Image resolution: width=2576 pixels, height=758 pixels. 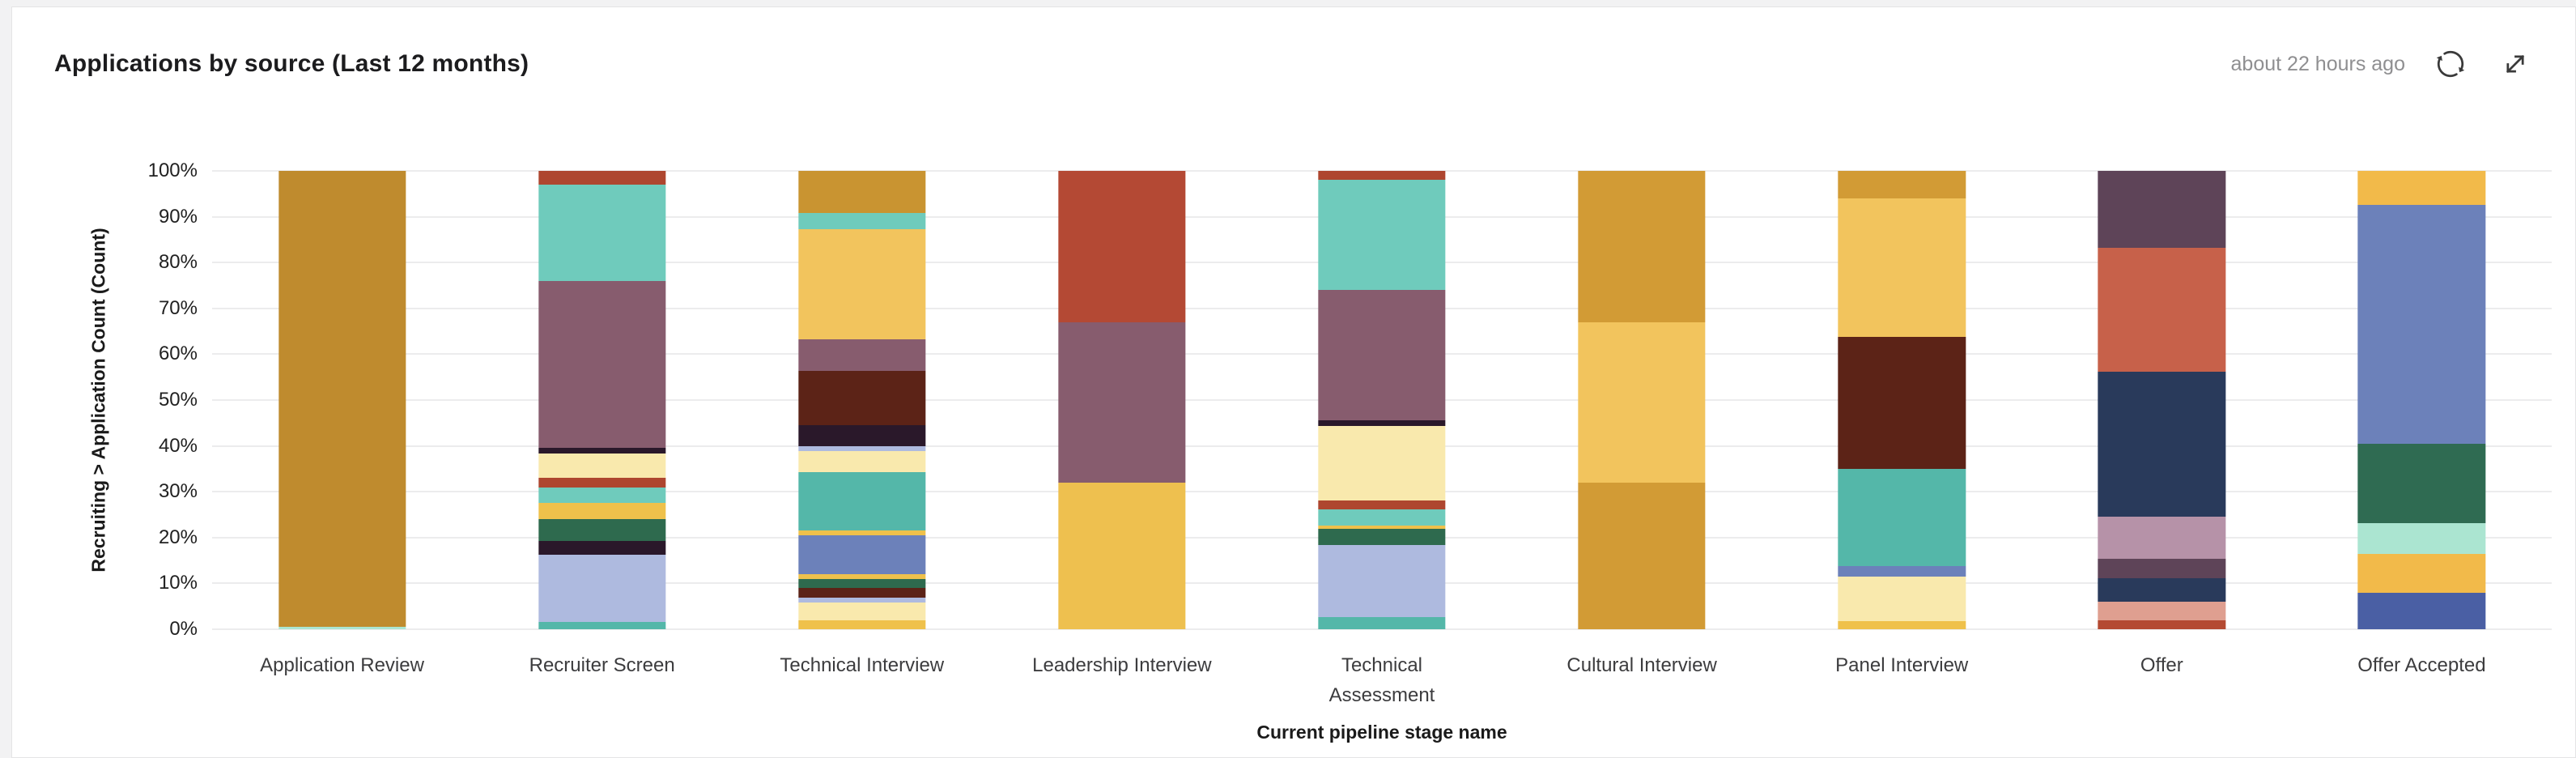 I want to click on y-tick-label: 0%, so click(x=184, y=629).